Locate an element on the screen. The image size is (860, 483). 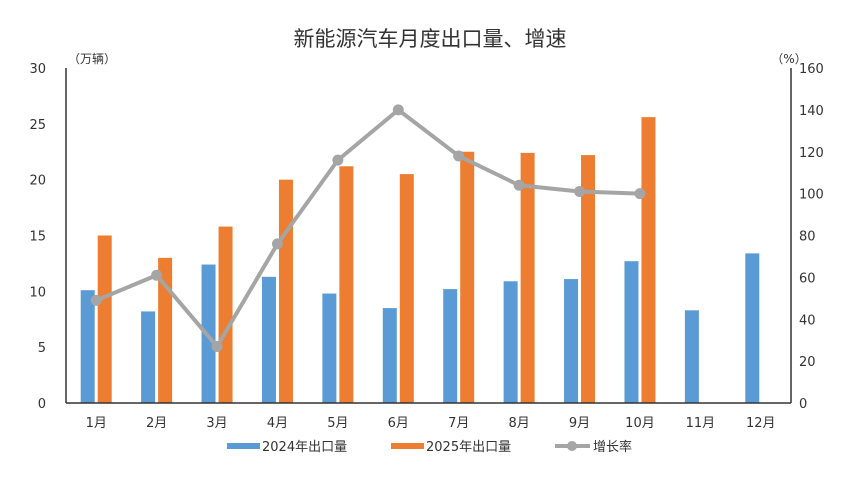
right-tick-label: 140 is located at coordinates (811, 111).